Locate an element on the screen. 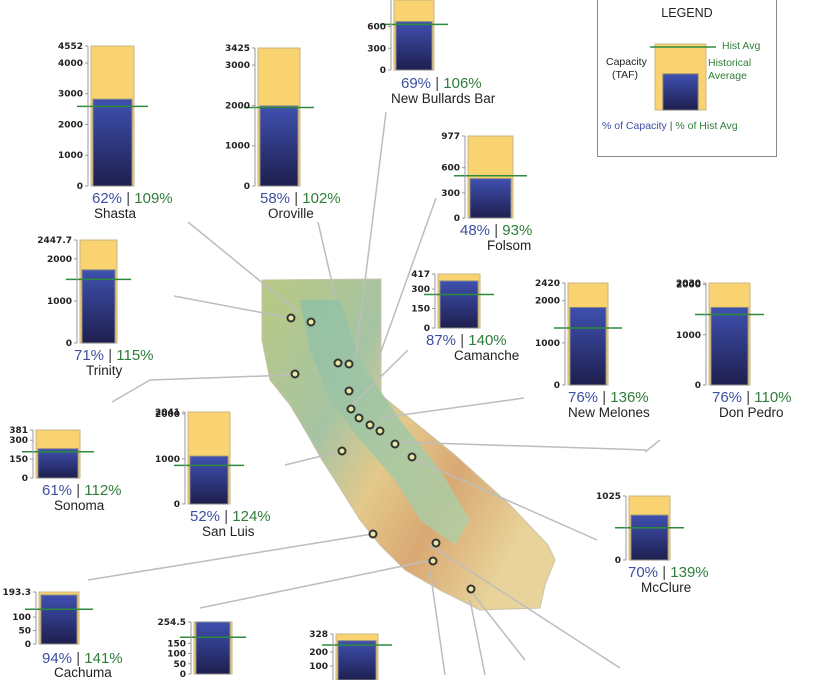  percent-of-hist-avg: 109% is located at coordinates (153, 198).